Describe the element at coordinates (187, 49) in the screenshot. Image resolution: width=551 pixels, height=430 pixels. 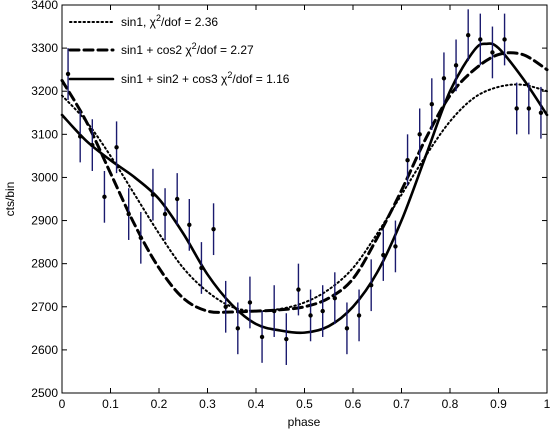
I see `legend-label-sin1cos2: sin1 + cos2 χ2/dof = 2.27` at that location.